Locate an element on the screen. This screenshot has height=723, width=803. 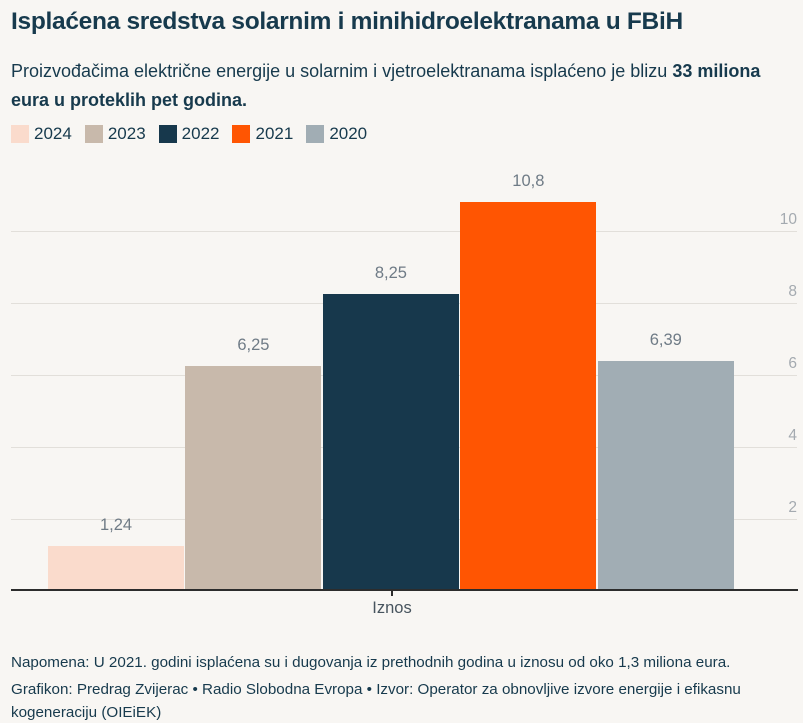
x-axis-category-label: Iznos is located at coordinates (392, 608).